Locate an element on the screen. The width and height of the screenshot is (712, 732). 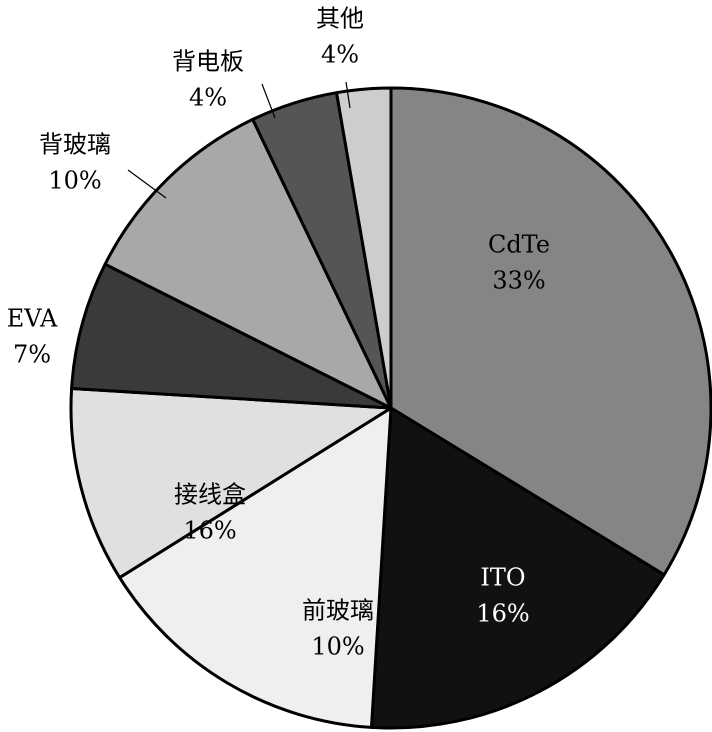
leader-line-backsheet is located at coordinates (268, 101).